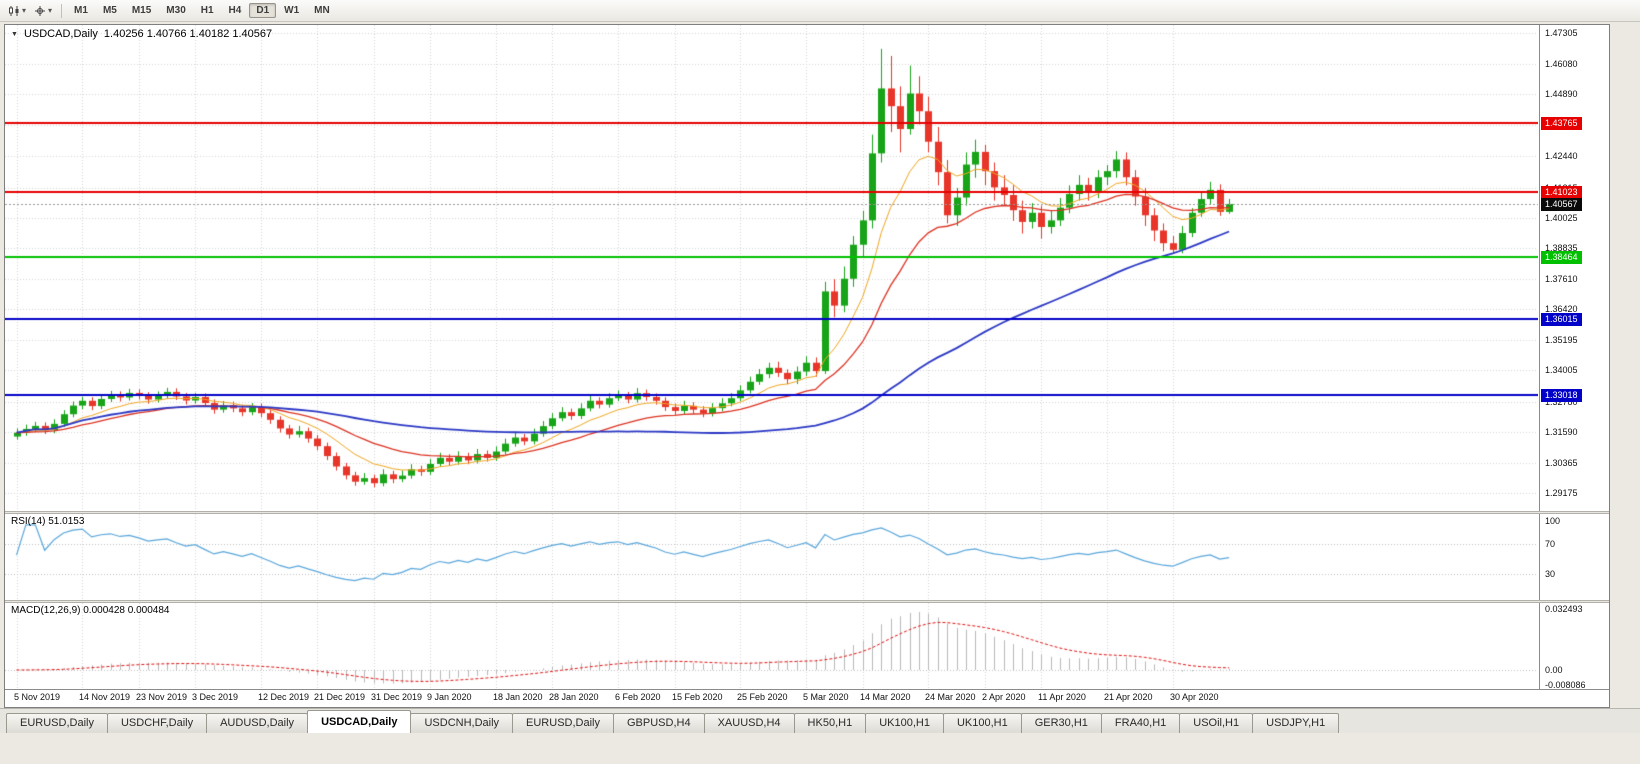  Describe the element at coordinates (1564, 609) in the screenshot. I see `macd-level-label: 0.032493` at that location.